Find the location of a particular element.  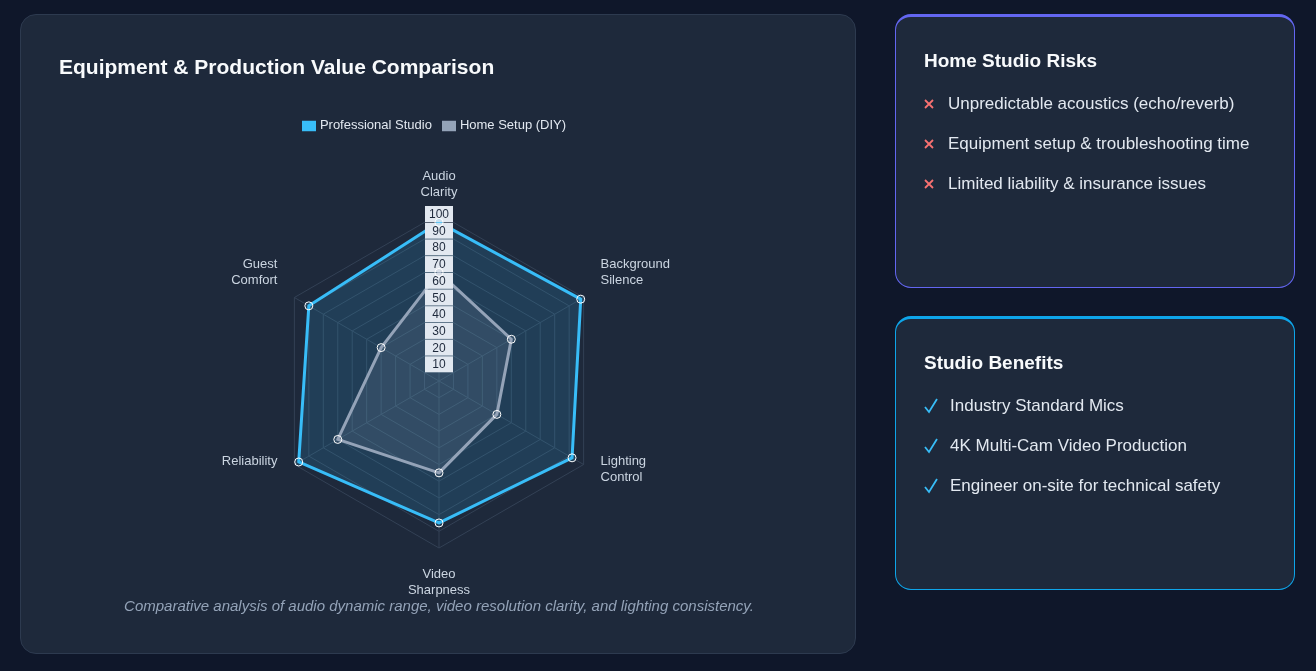

legend-label: Professional Studio is located at coordinates (375, 124).